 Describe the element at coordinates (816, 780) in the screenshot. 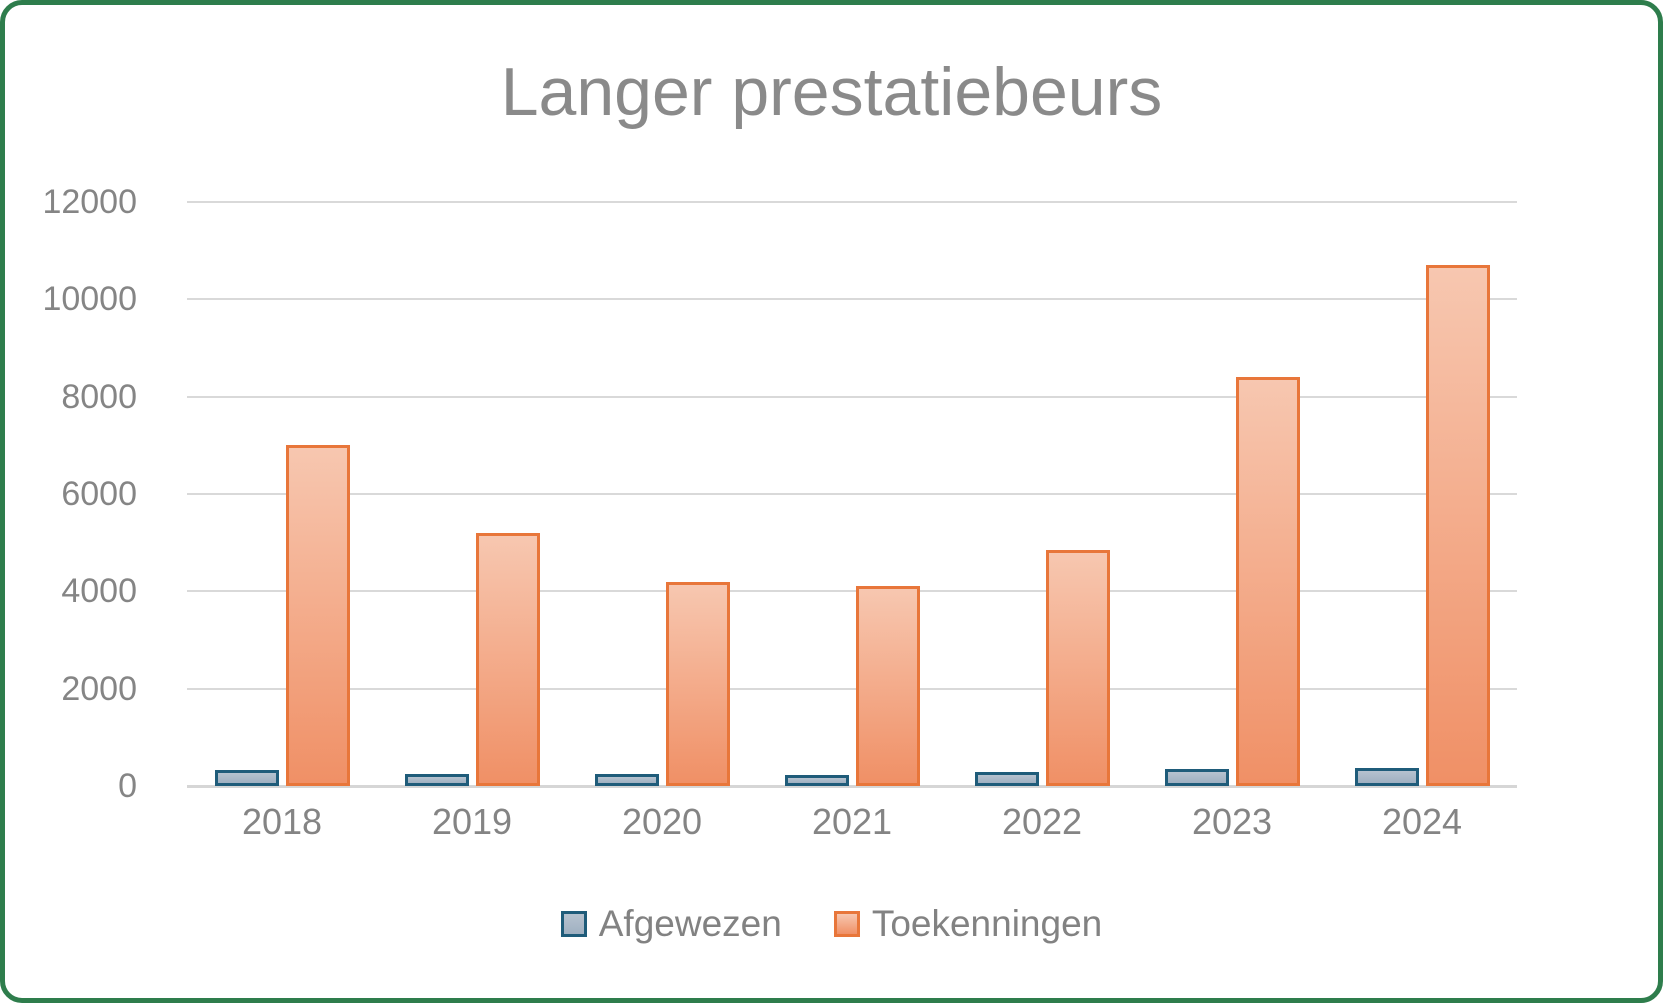

I see `bar-afgewezen-2021` at that location.